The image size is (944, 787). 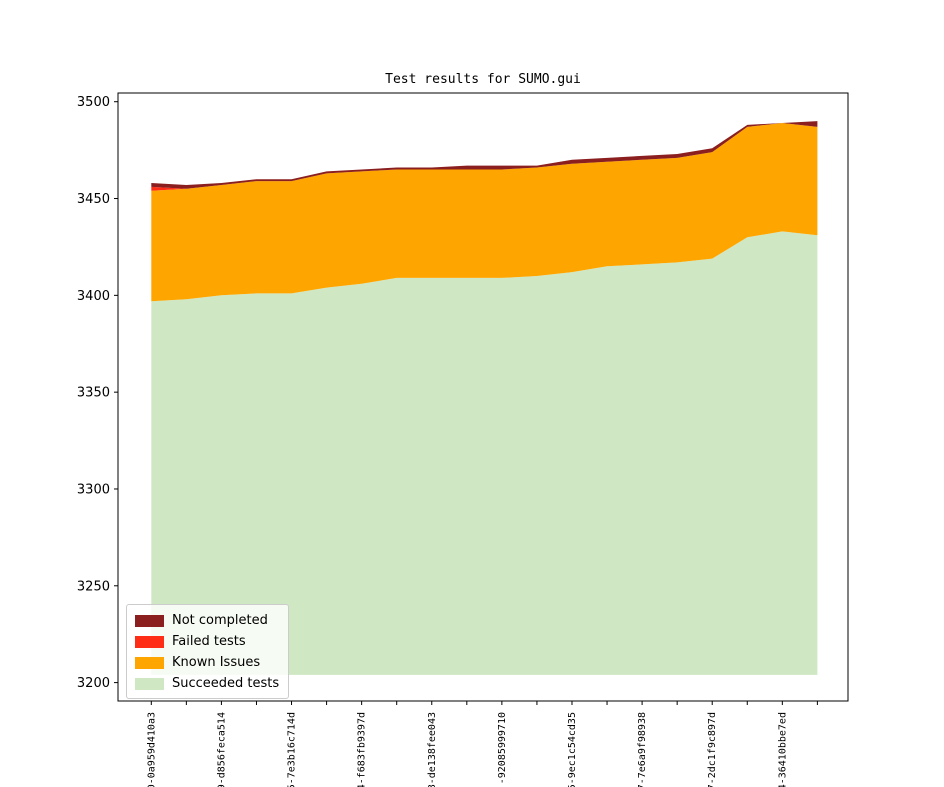 I want to click on legend-row-not-completed: Not completed, so click(x=207, y=620).